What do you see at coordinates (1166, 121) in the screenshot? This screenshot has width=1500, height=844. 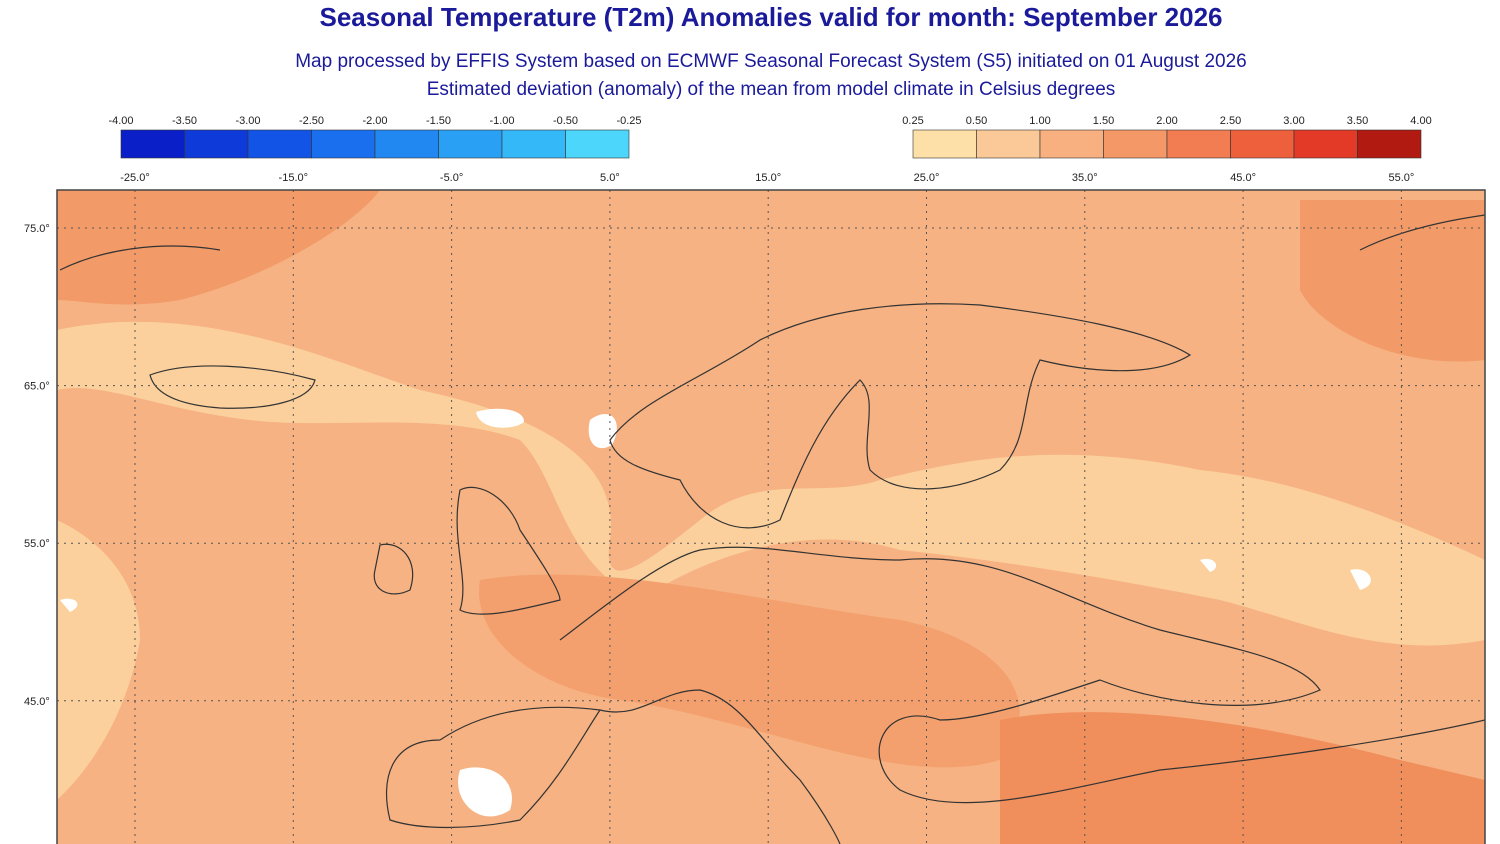 I see `legend-label: 2.00` at bounding box center [1166, 121].